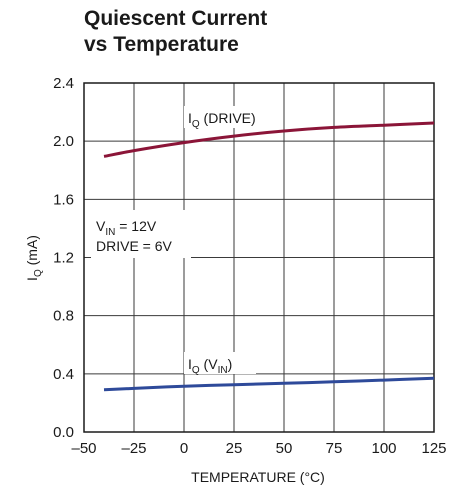 The image size is (465, 492). Describe the element at coordinates (234, 448) in the screenshot. I see `x-tick-label: 25` at that location.